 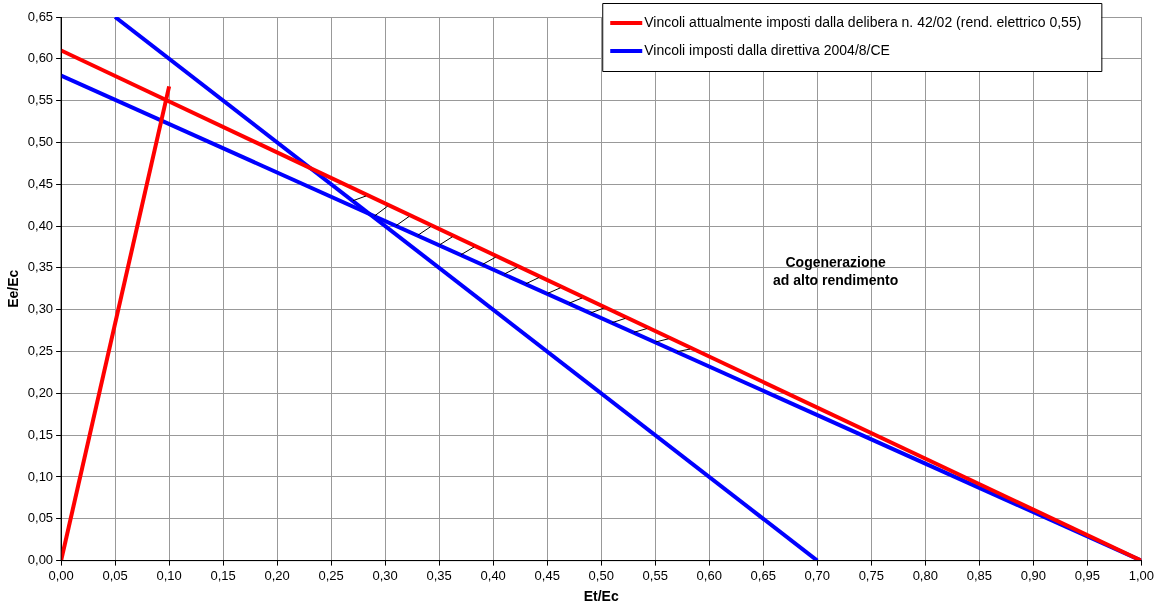 I want to click on x-tick-label: 0,65, so click(x=763, y=575).